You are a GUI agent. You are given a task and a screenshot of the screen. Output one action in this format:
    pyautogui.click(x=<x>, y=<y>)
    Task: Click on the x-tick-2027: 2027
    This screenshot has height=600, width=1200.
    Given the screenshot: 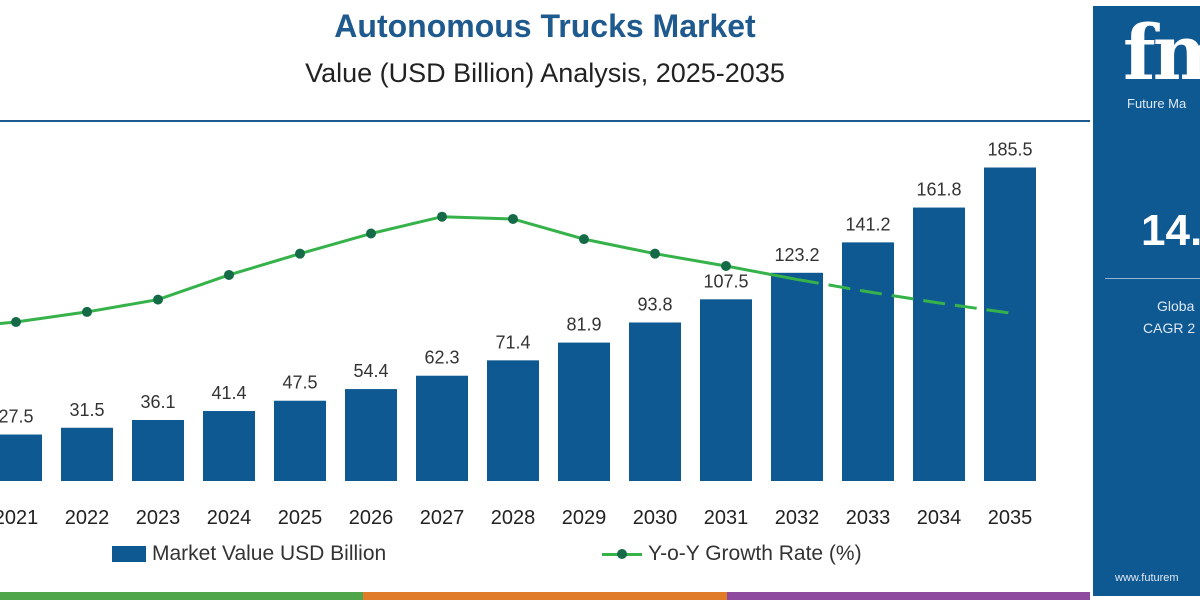 What is the action you would take?
    pyautogui.click(x=442, y=518)
    